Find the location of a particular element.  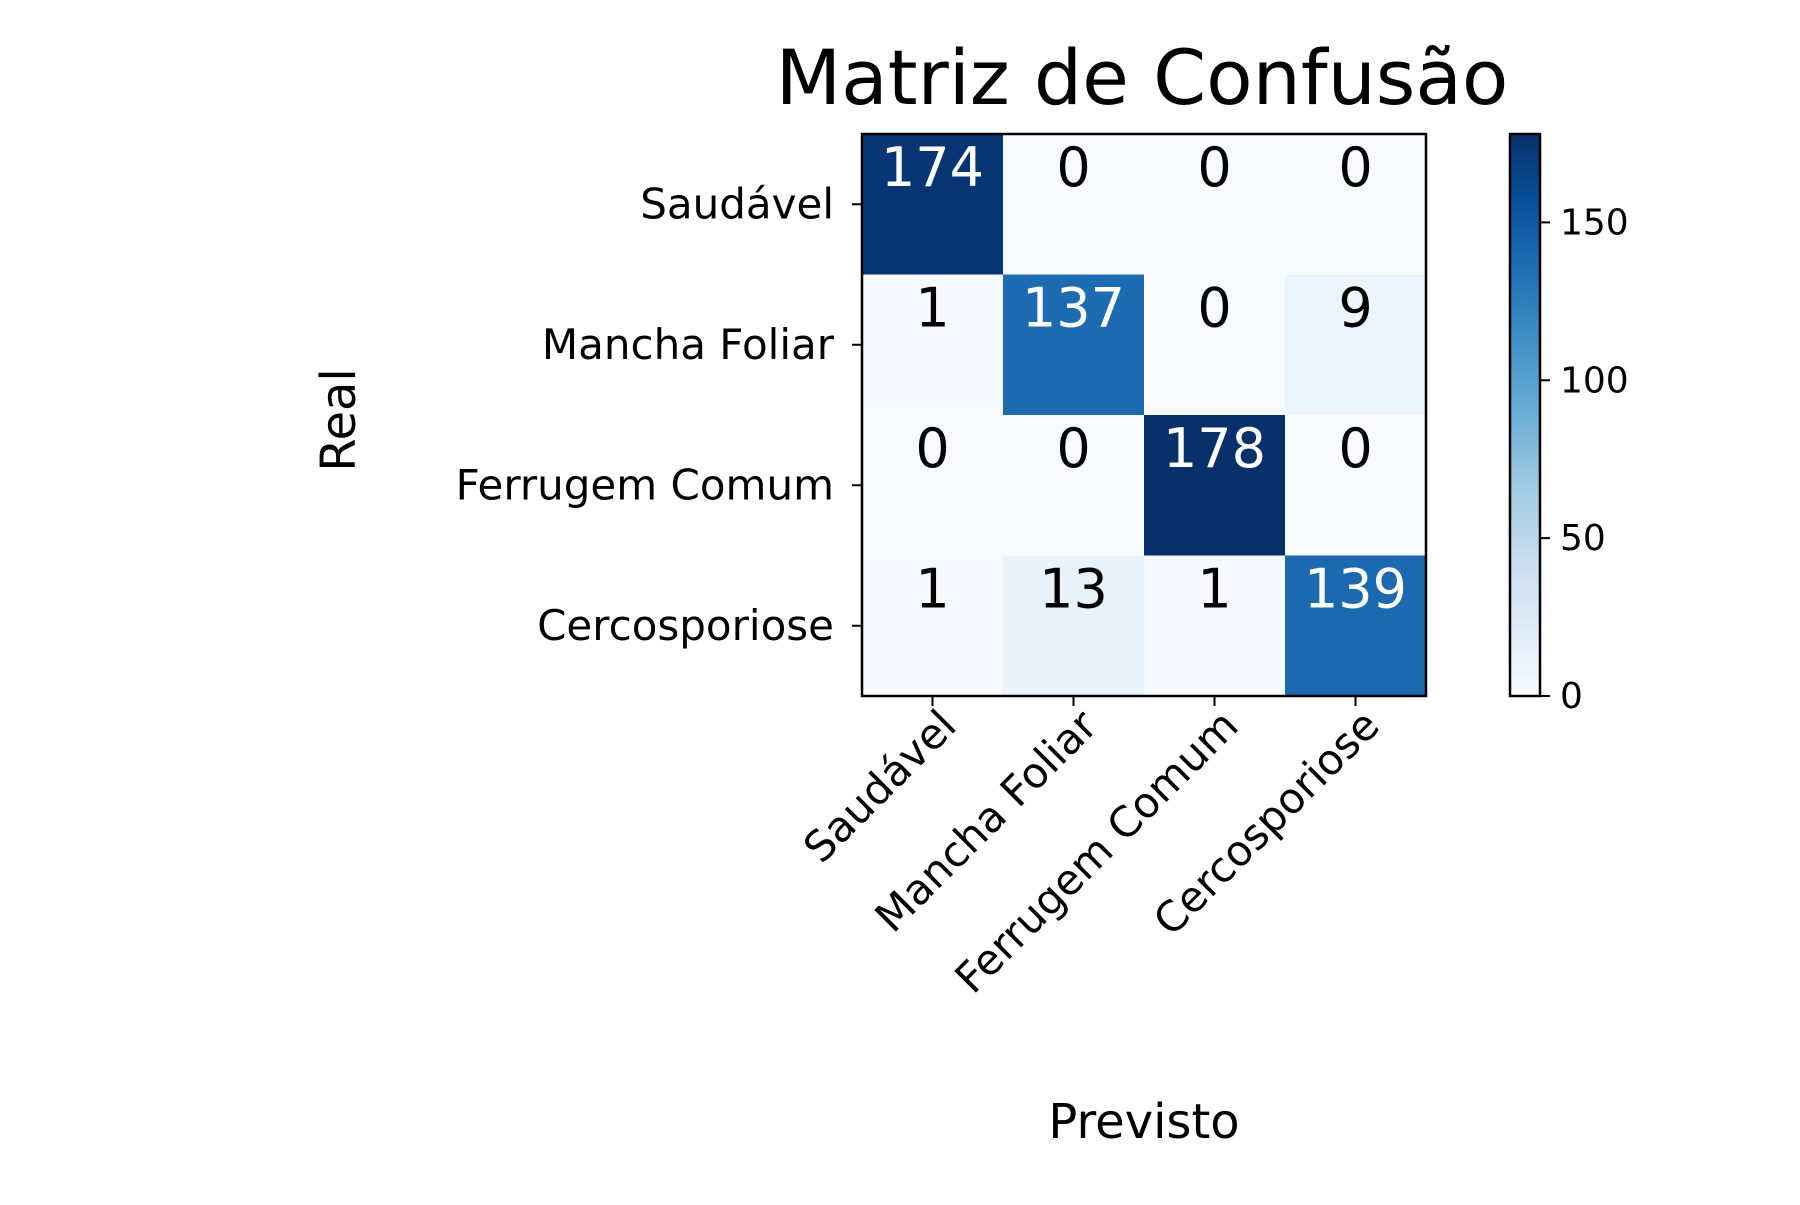

x-axis-label: Previsto is located at coordinates (1143, 1122).